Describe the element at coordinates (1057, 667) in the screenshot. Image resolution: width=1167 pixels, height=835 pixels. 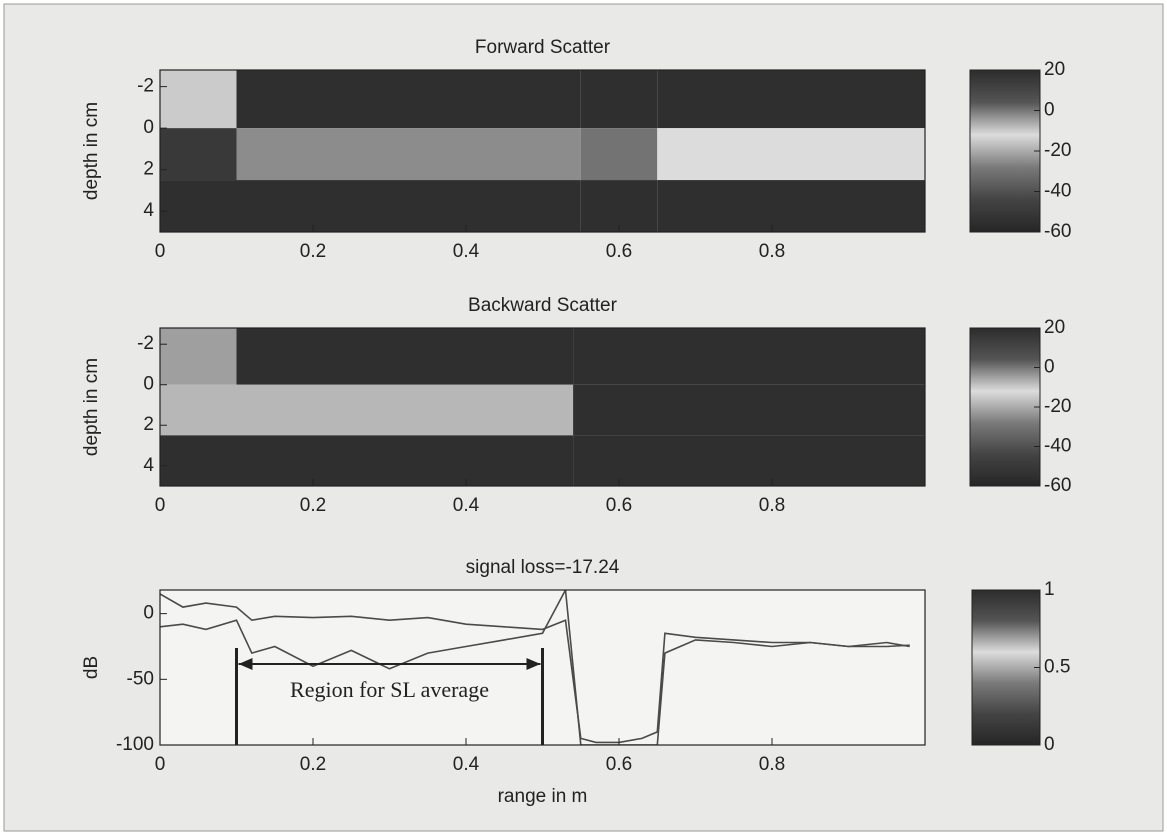
I see `colorbar-tick-label: 0.5` at that location.